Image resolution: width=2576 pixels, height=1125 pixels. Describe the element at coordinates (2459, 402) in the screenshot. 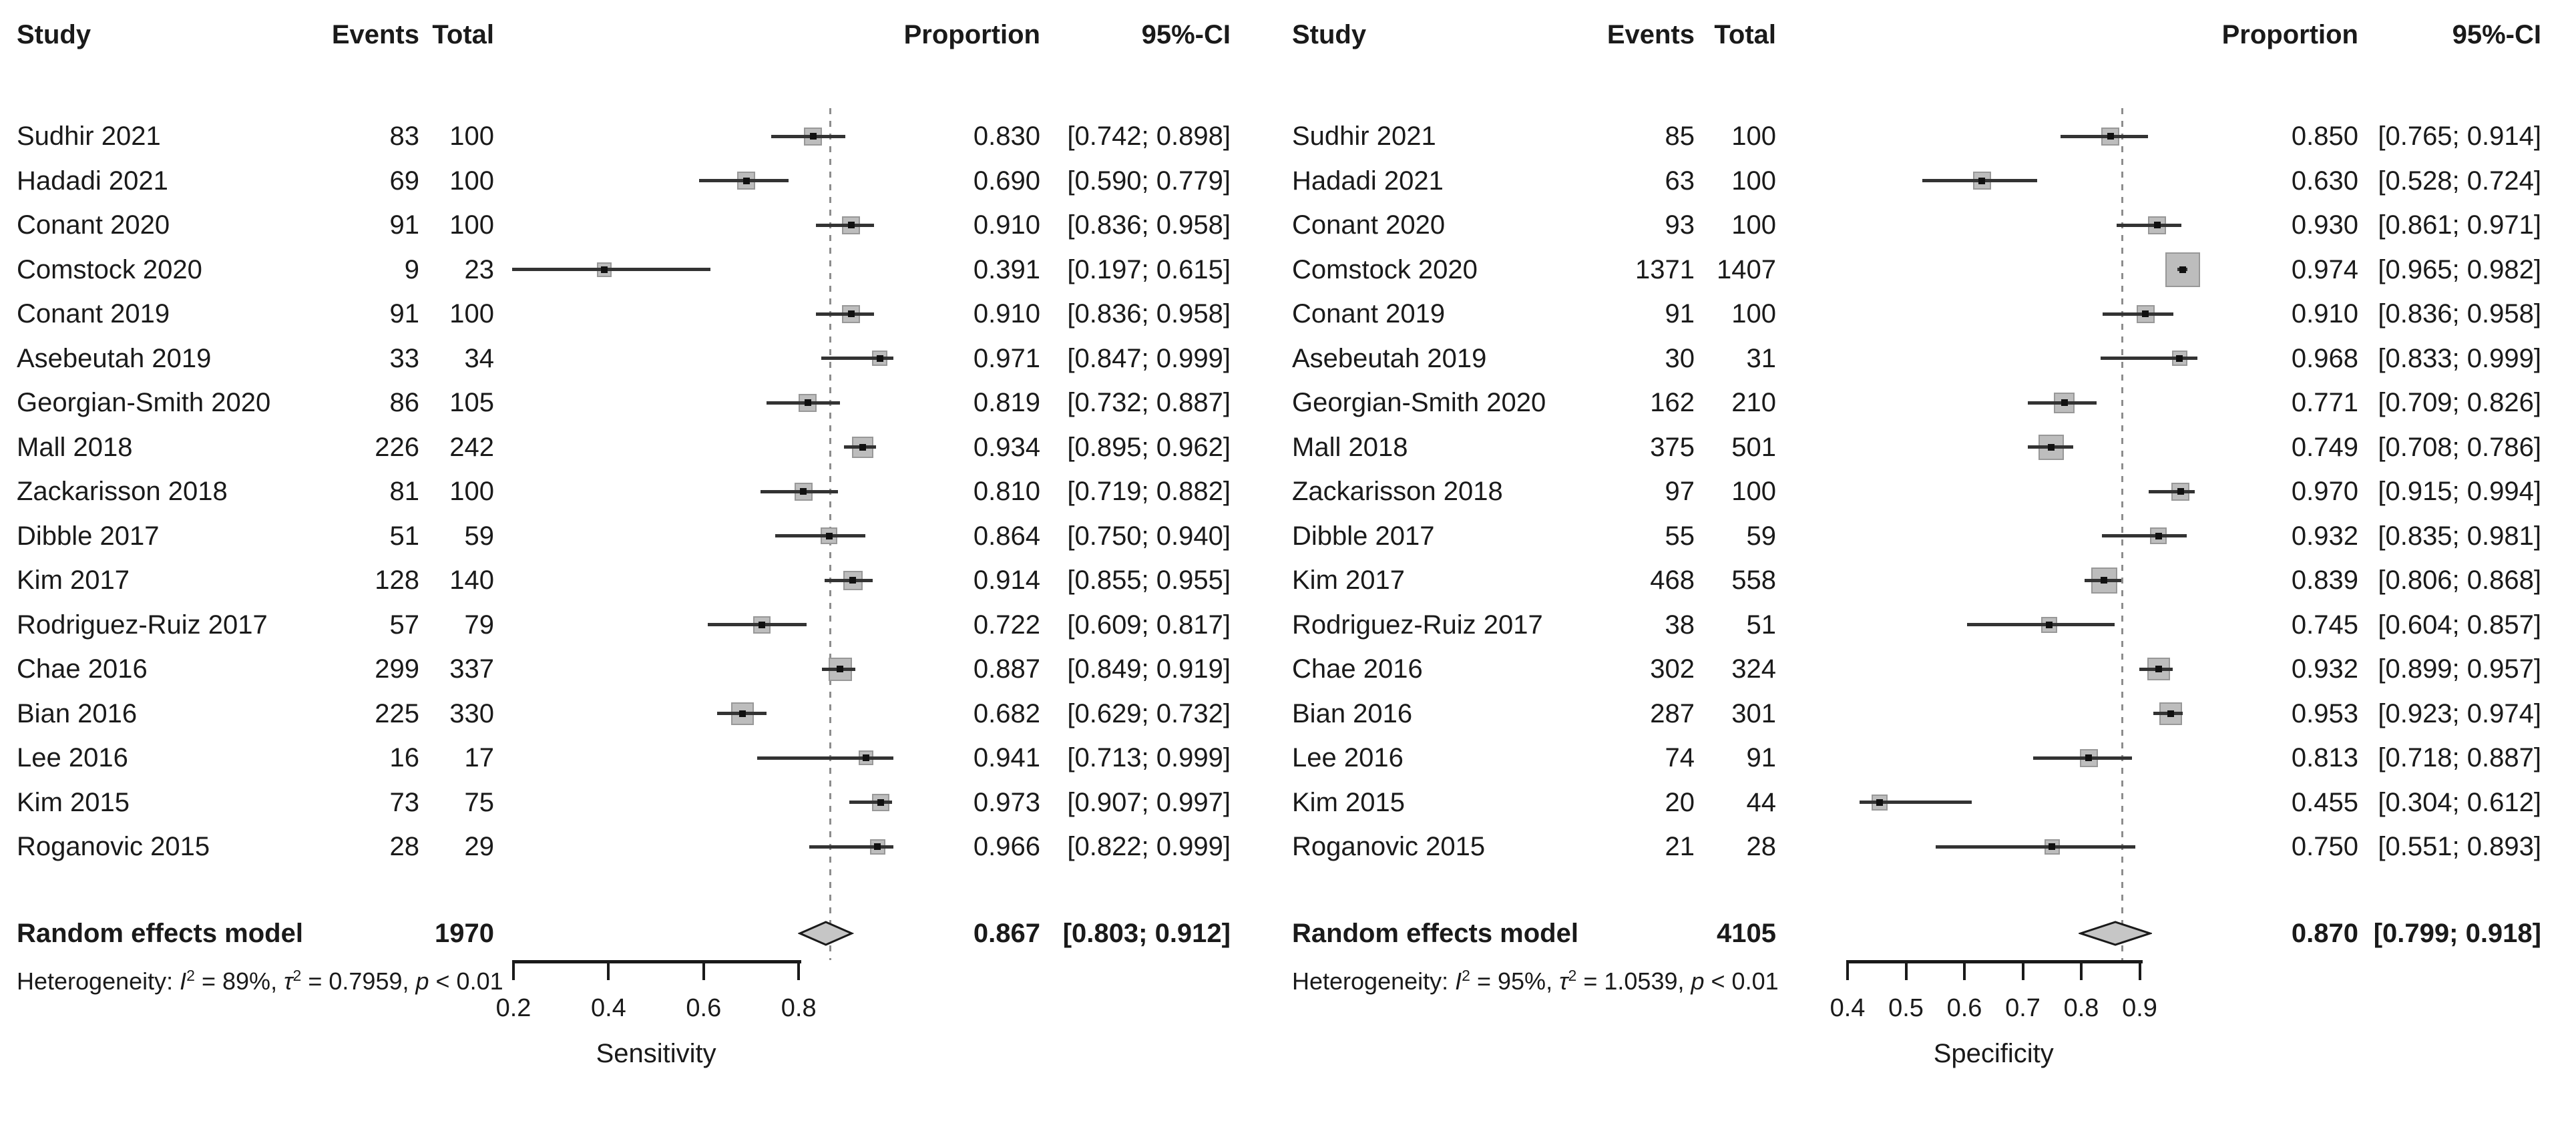

I see `ci-value: [0.709; 0.826]` at that location.